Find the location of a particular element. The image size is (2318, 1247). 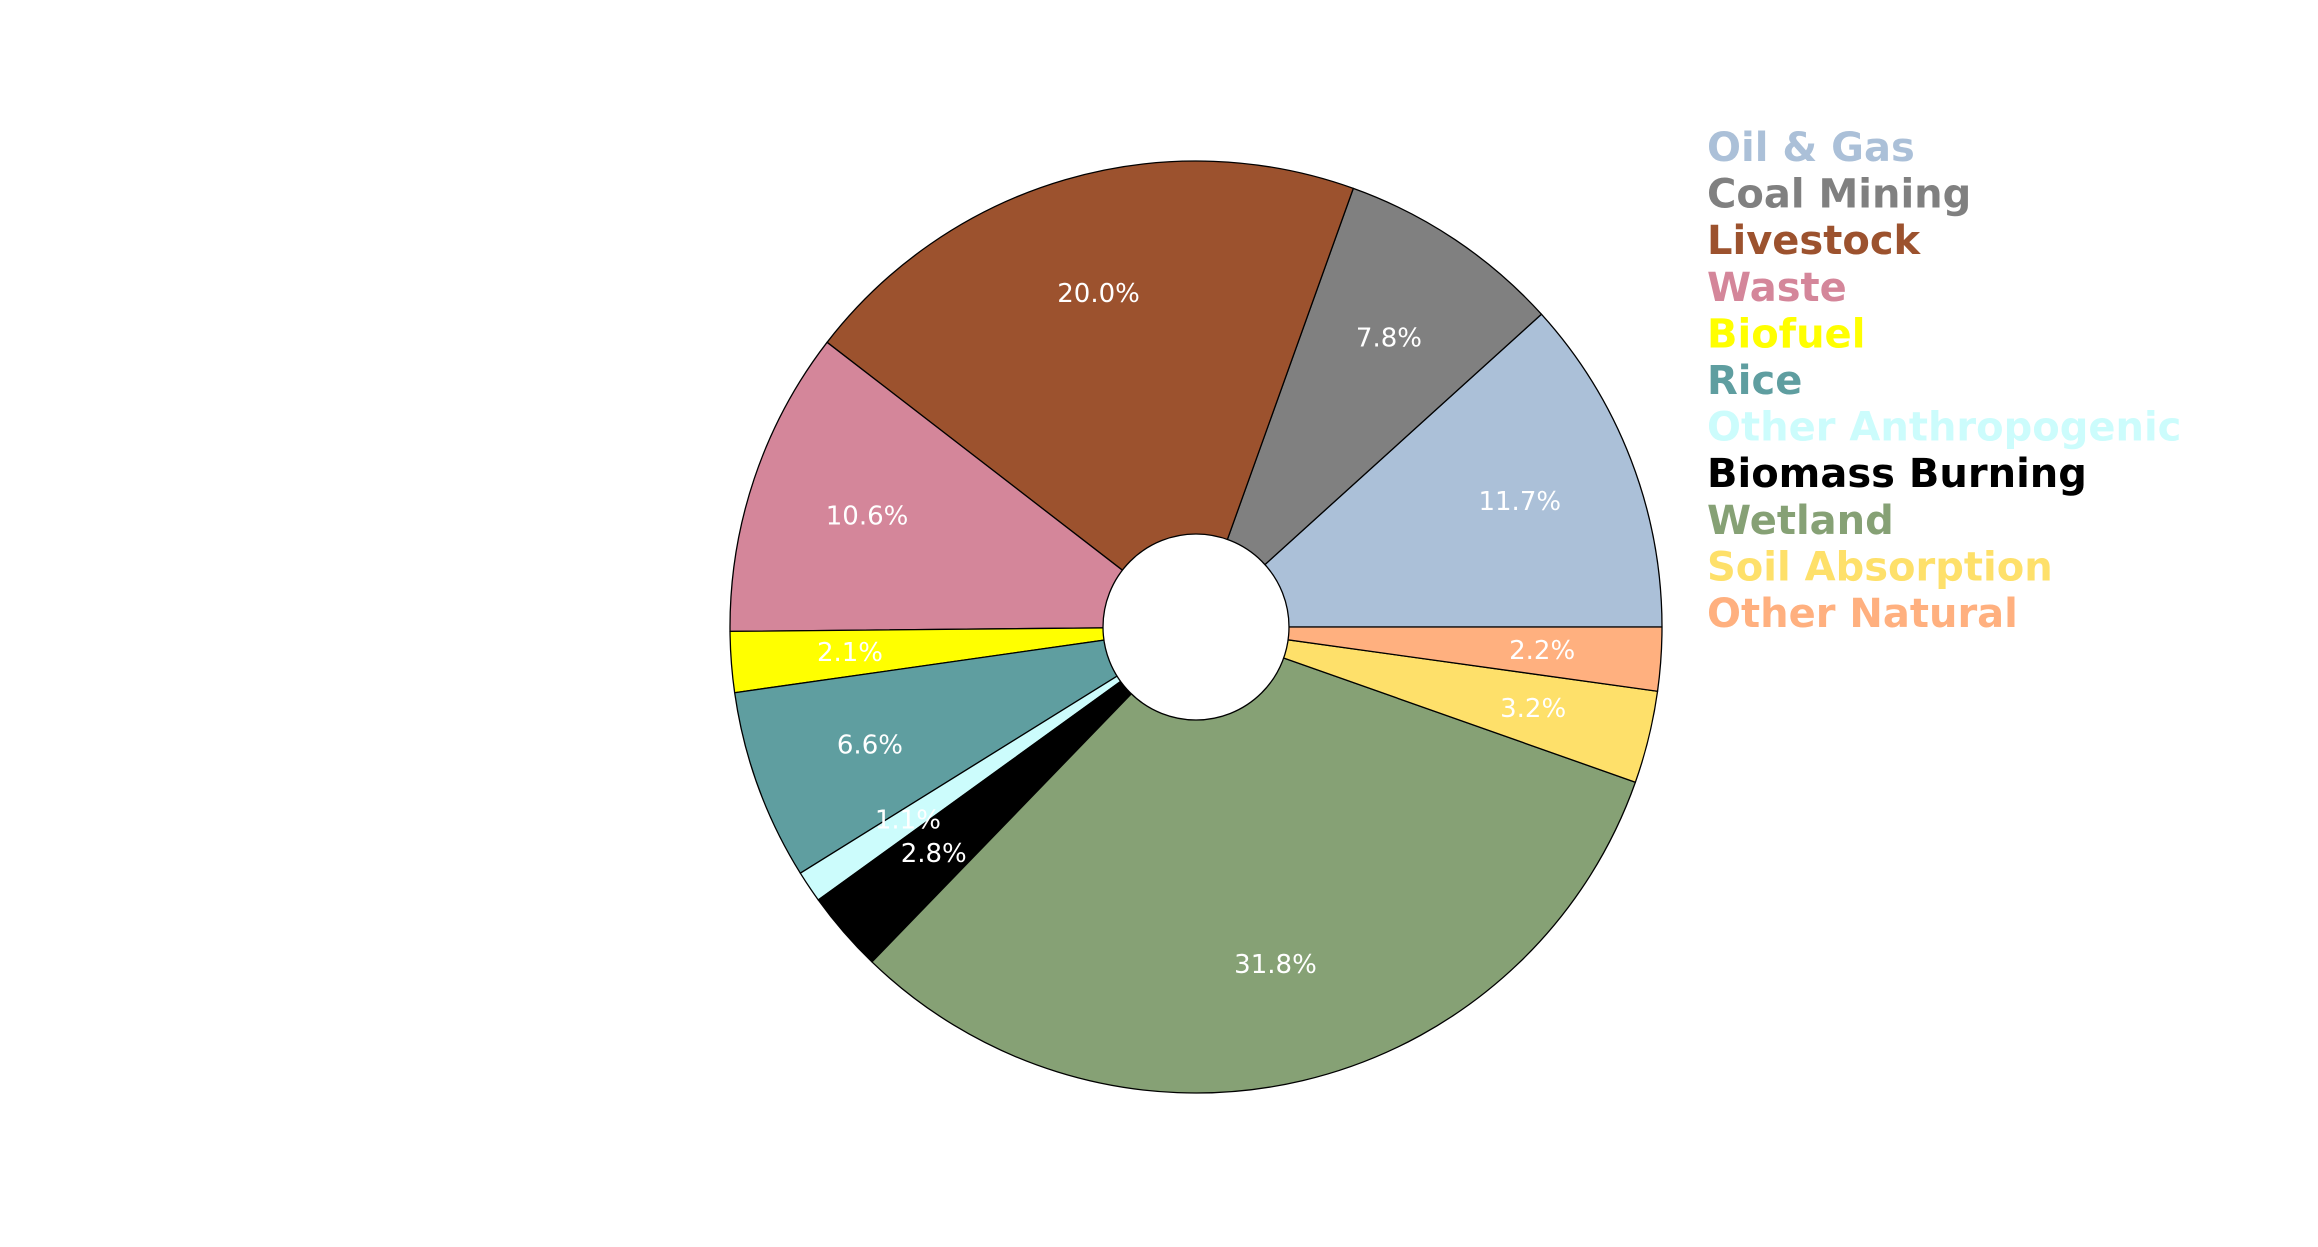

legend-entry-coal-mining: Coal Mining is located at coordinates (1839, 195).